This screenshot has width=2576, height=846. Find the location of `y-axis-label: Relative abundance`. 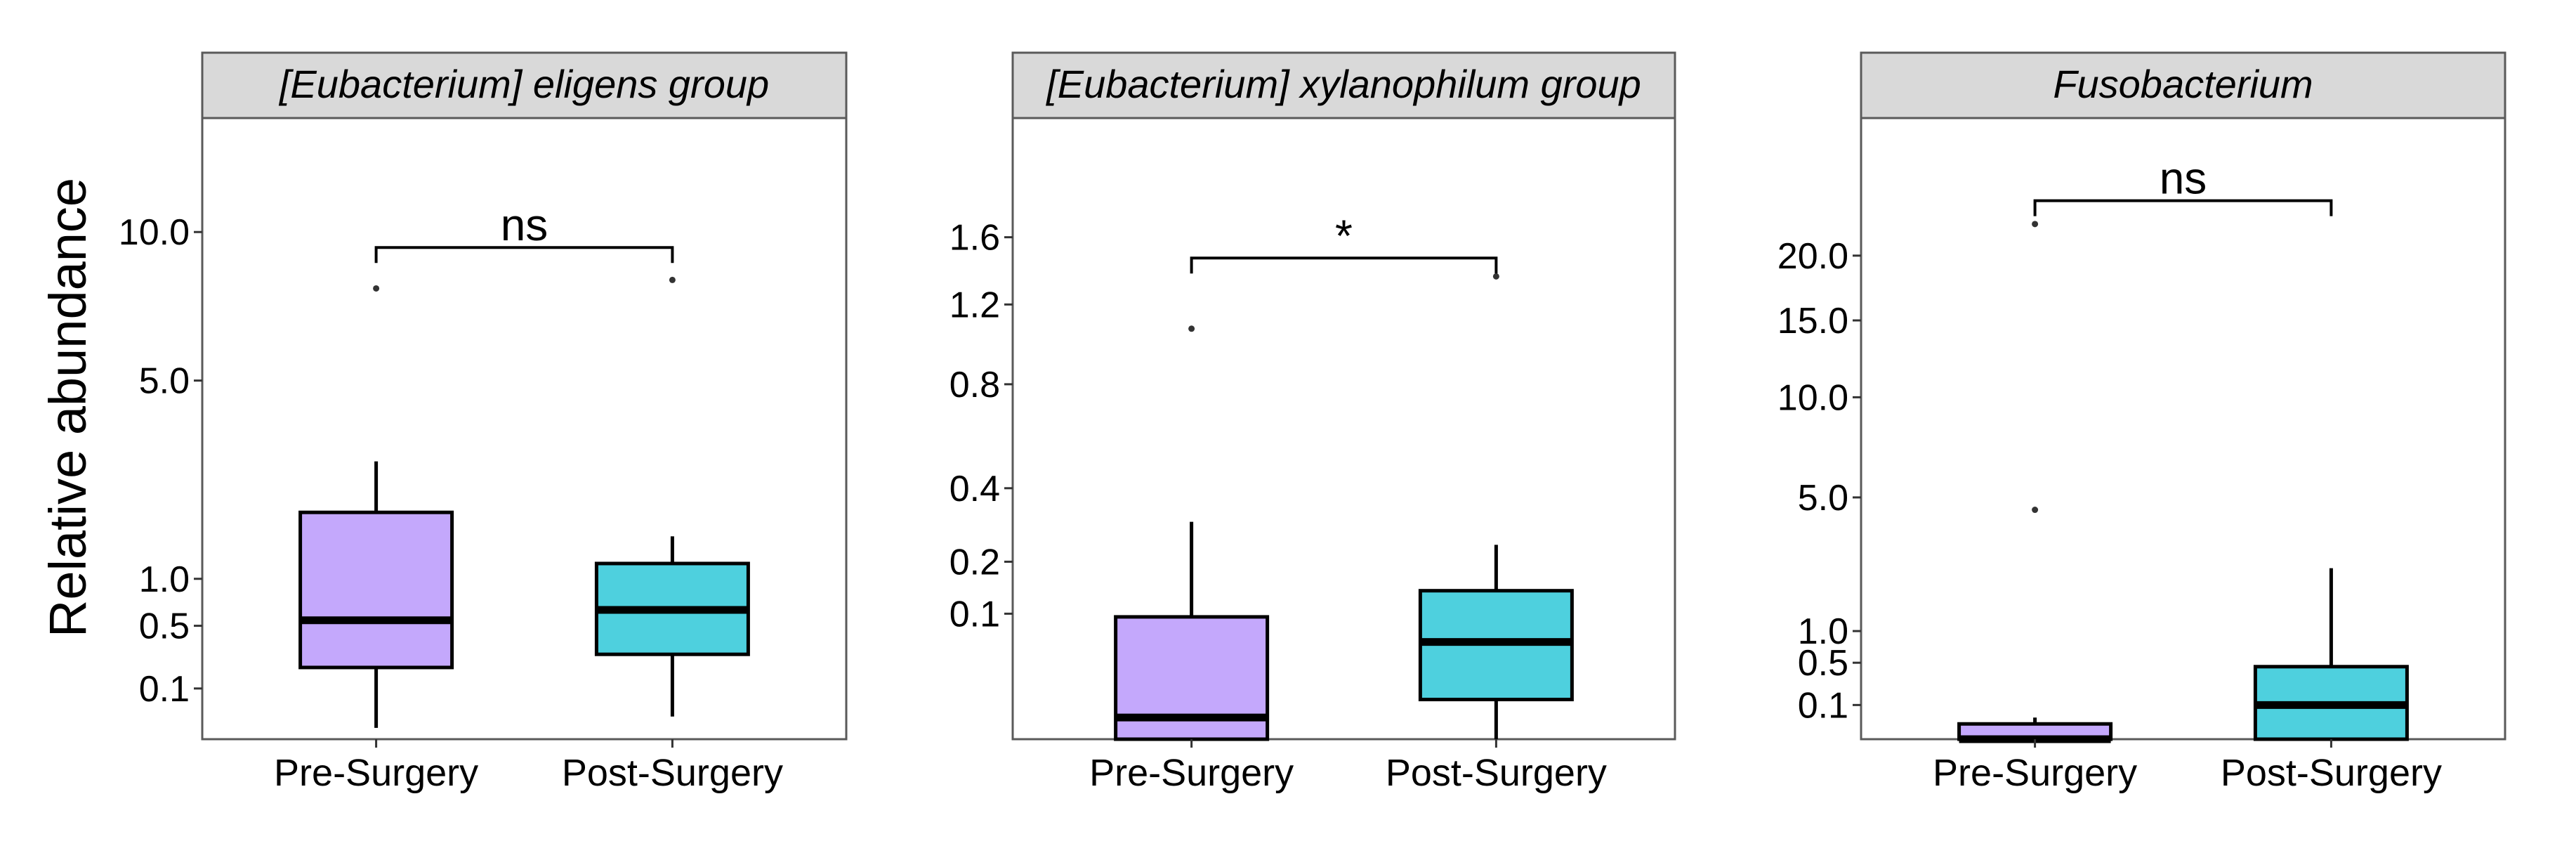

y-axis-label: Relative abundance is located at coordinates (68, 407).